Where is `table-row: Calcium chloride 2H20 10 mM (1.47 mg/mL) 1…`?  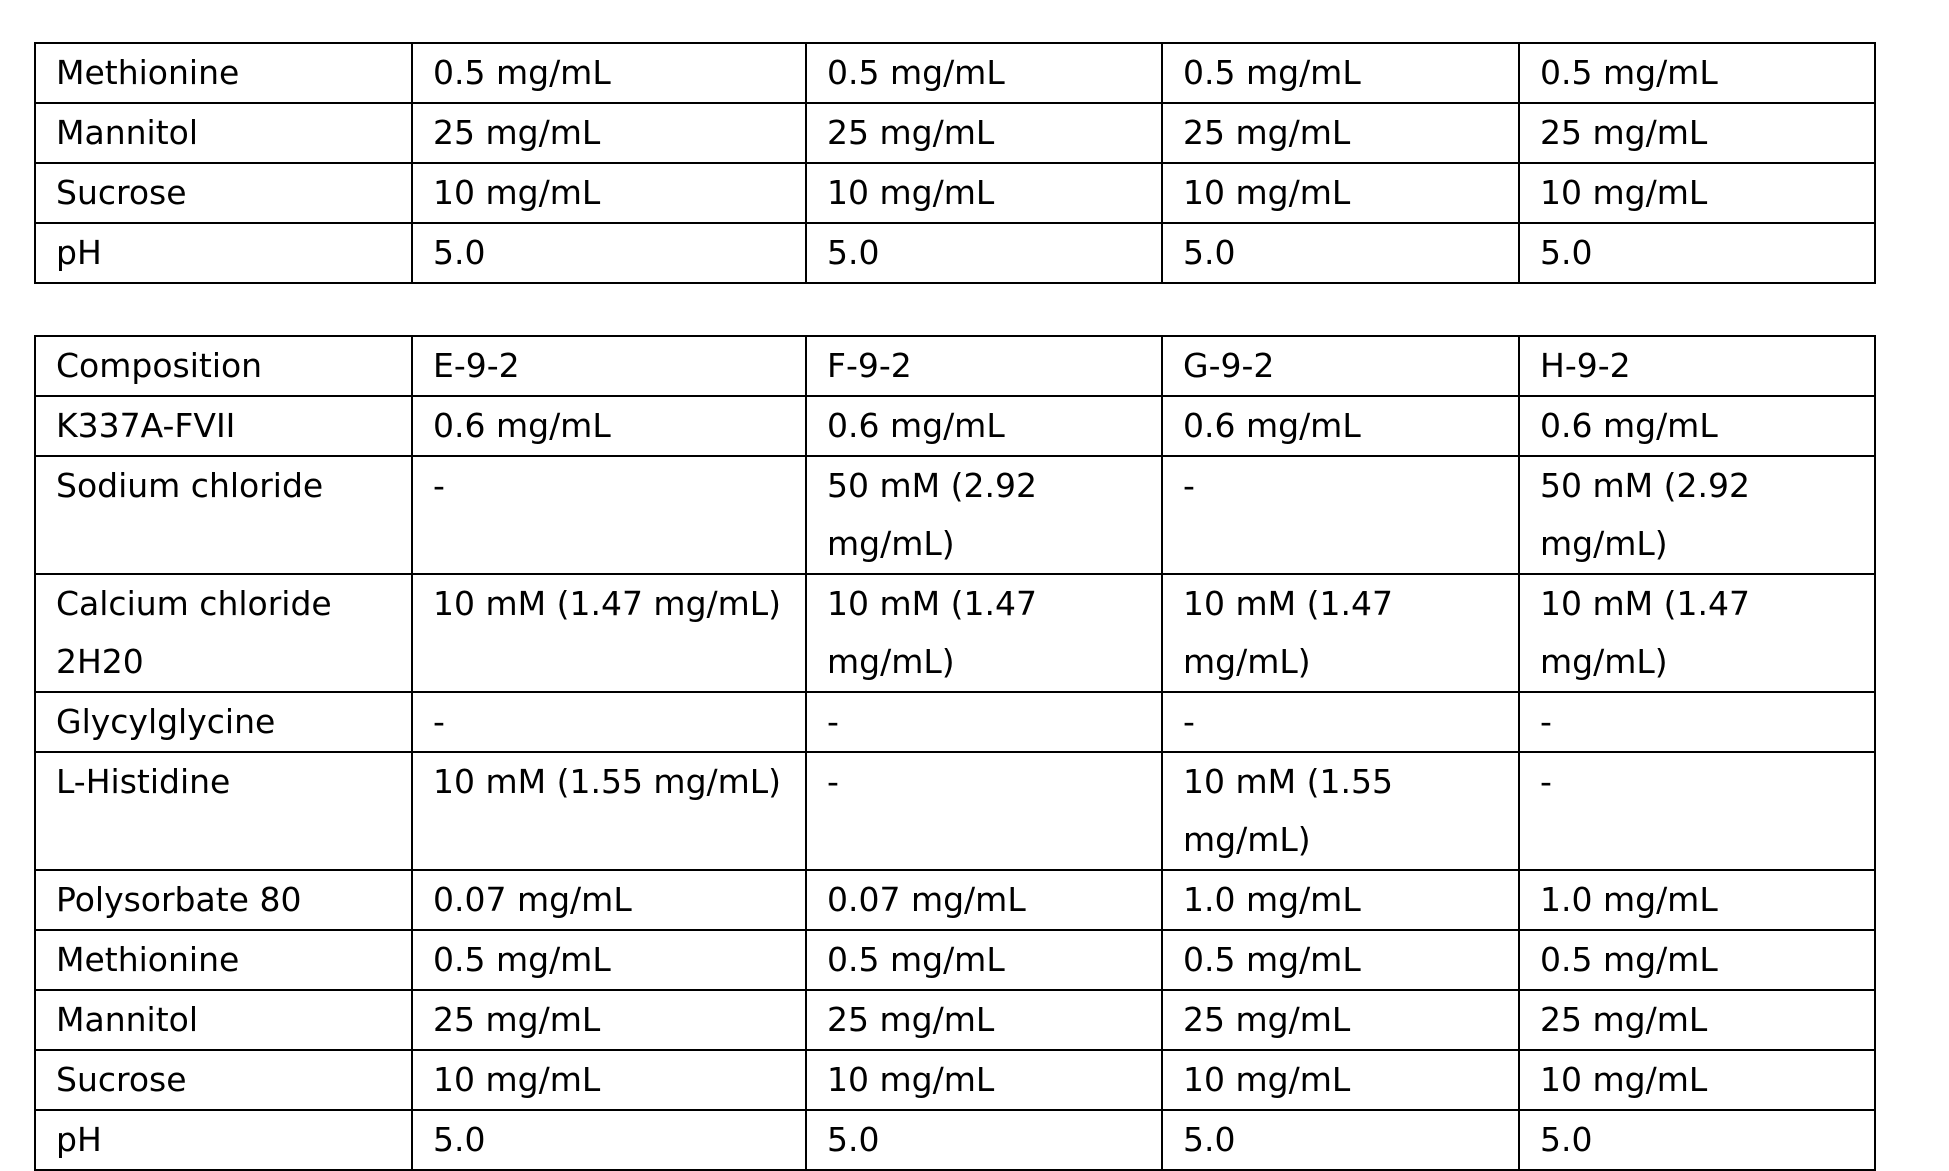 table-row: Calcium chloride 2H20 10 mM (1.47 mg/mL) 1… is located at coordinates (955, 633).